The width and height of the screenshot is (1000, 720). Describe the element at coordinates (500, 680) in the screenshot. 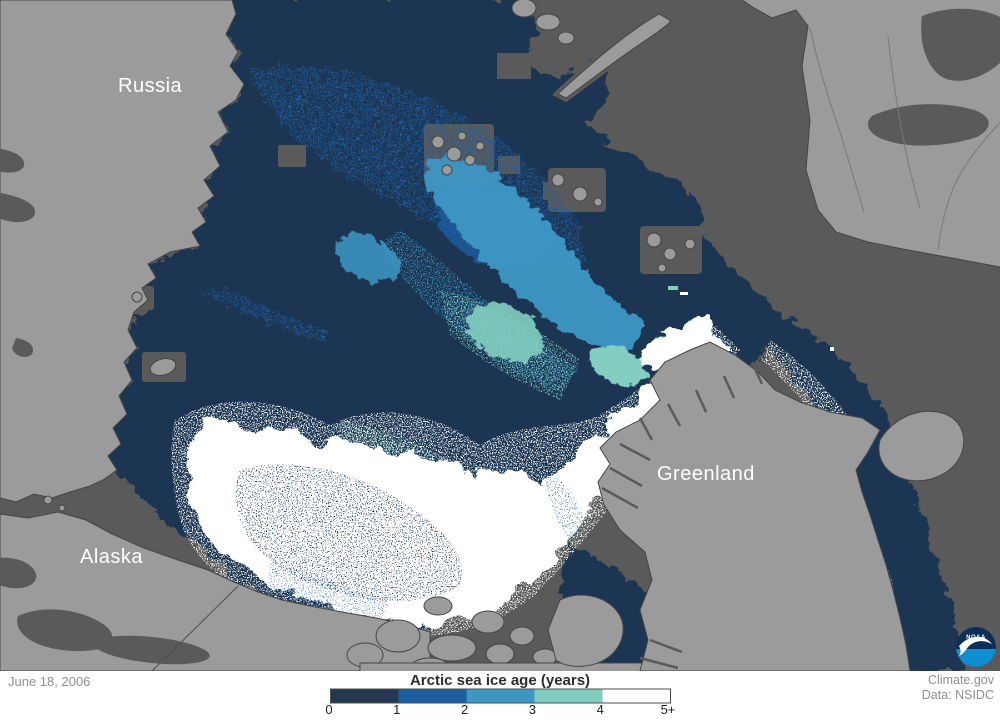

I see `legend-title: Arctic sea ice age (years)` at that location.